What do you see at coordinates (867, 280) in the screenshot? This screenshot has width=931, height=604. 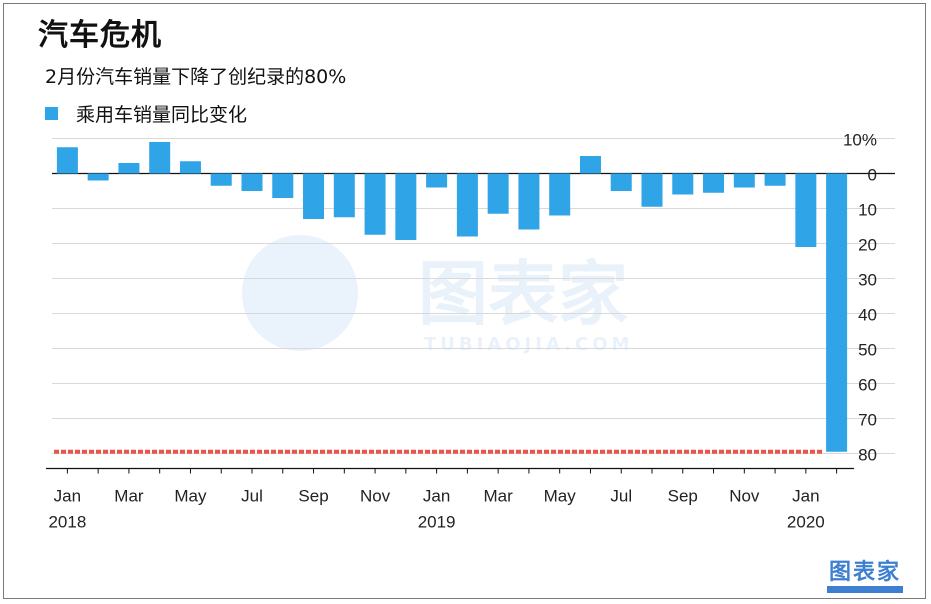 I see `y-tick-label: 30` at bounding box center [867, 280].